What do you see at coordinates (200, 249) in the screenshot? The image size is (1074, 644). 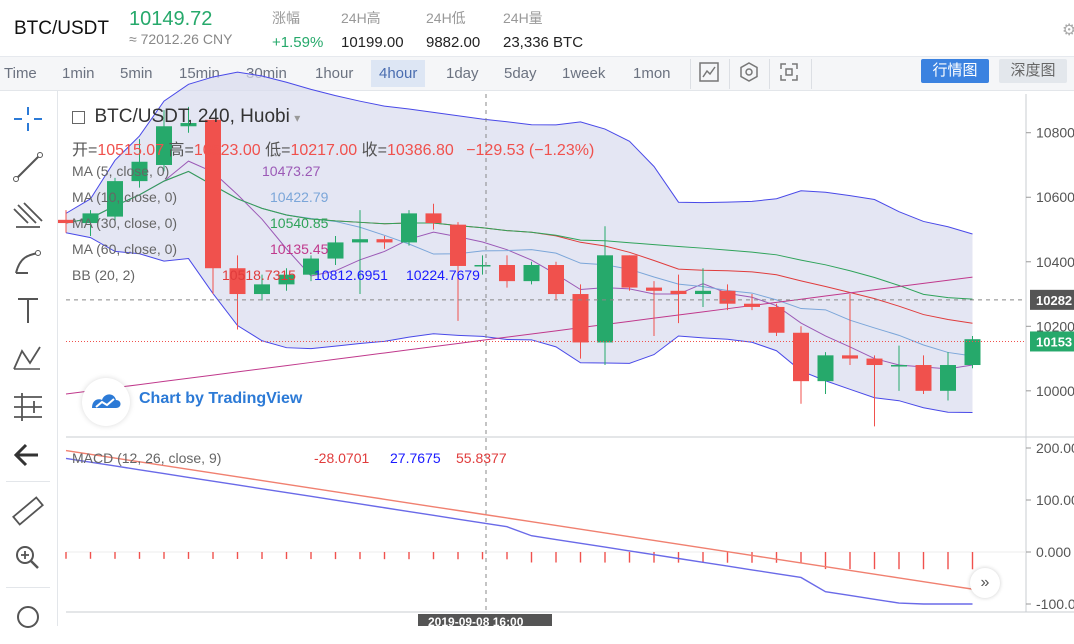 I see `ma60-legend: MA (60, close, 0) 10135.45` at bounding box center [200, 249].